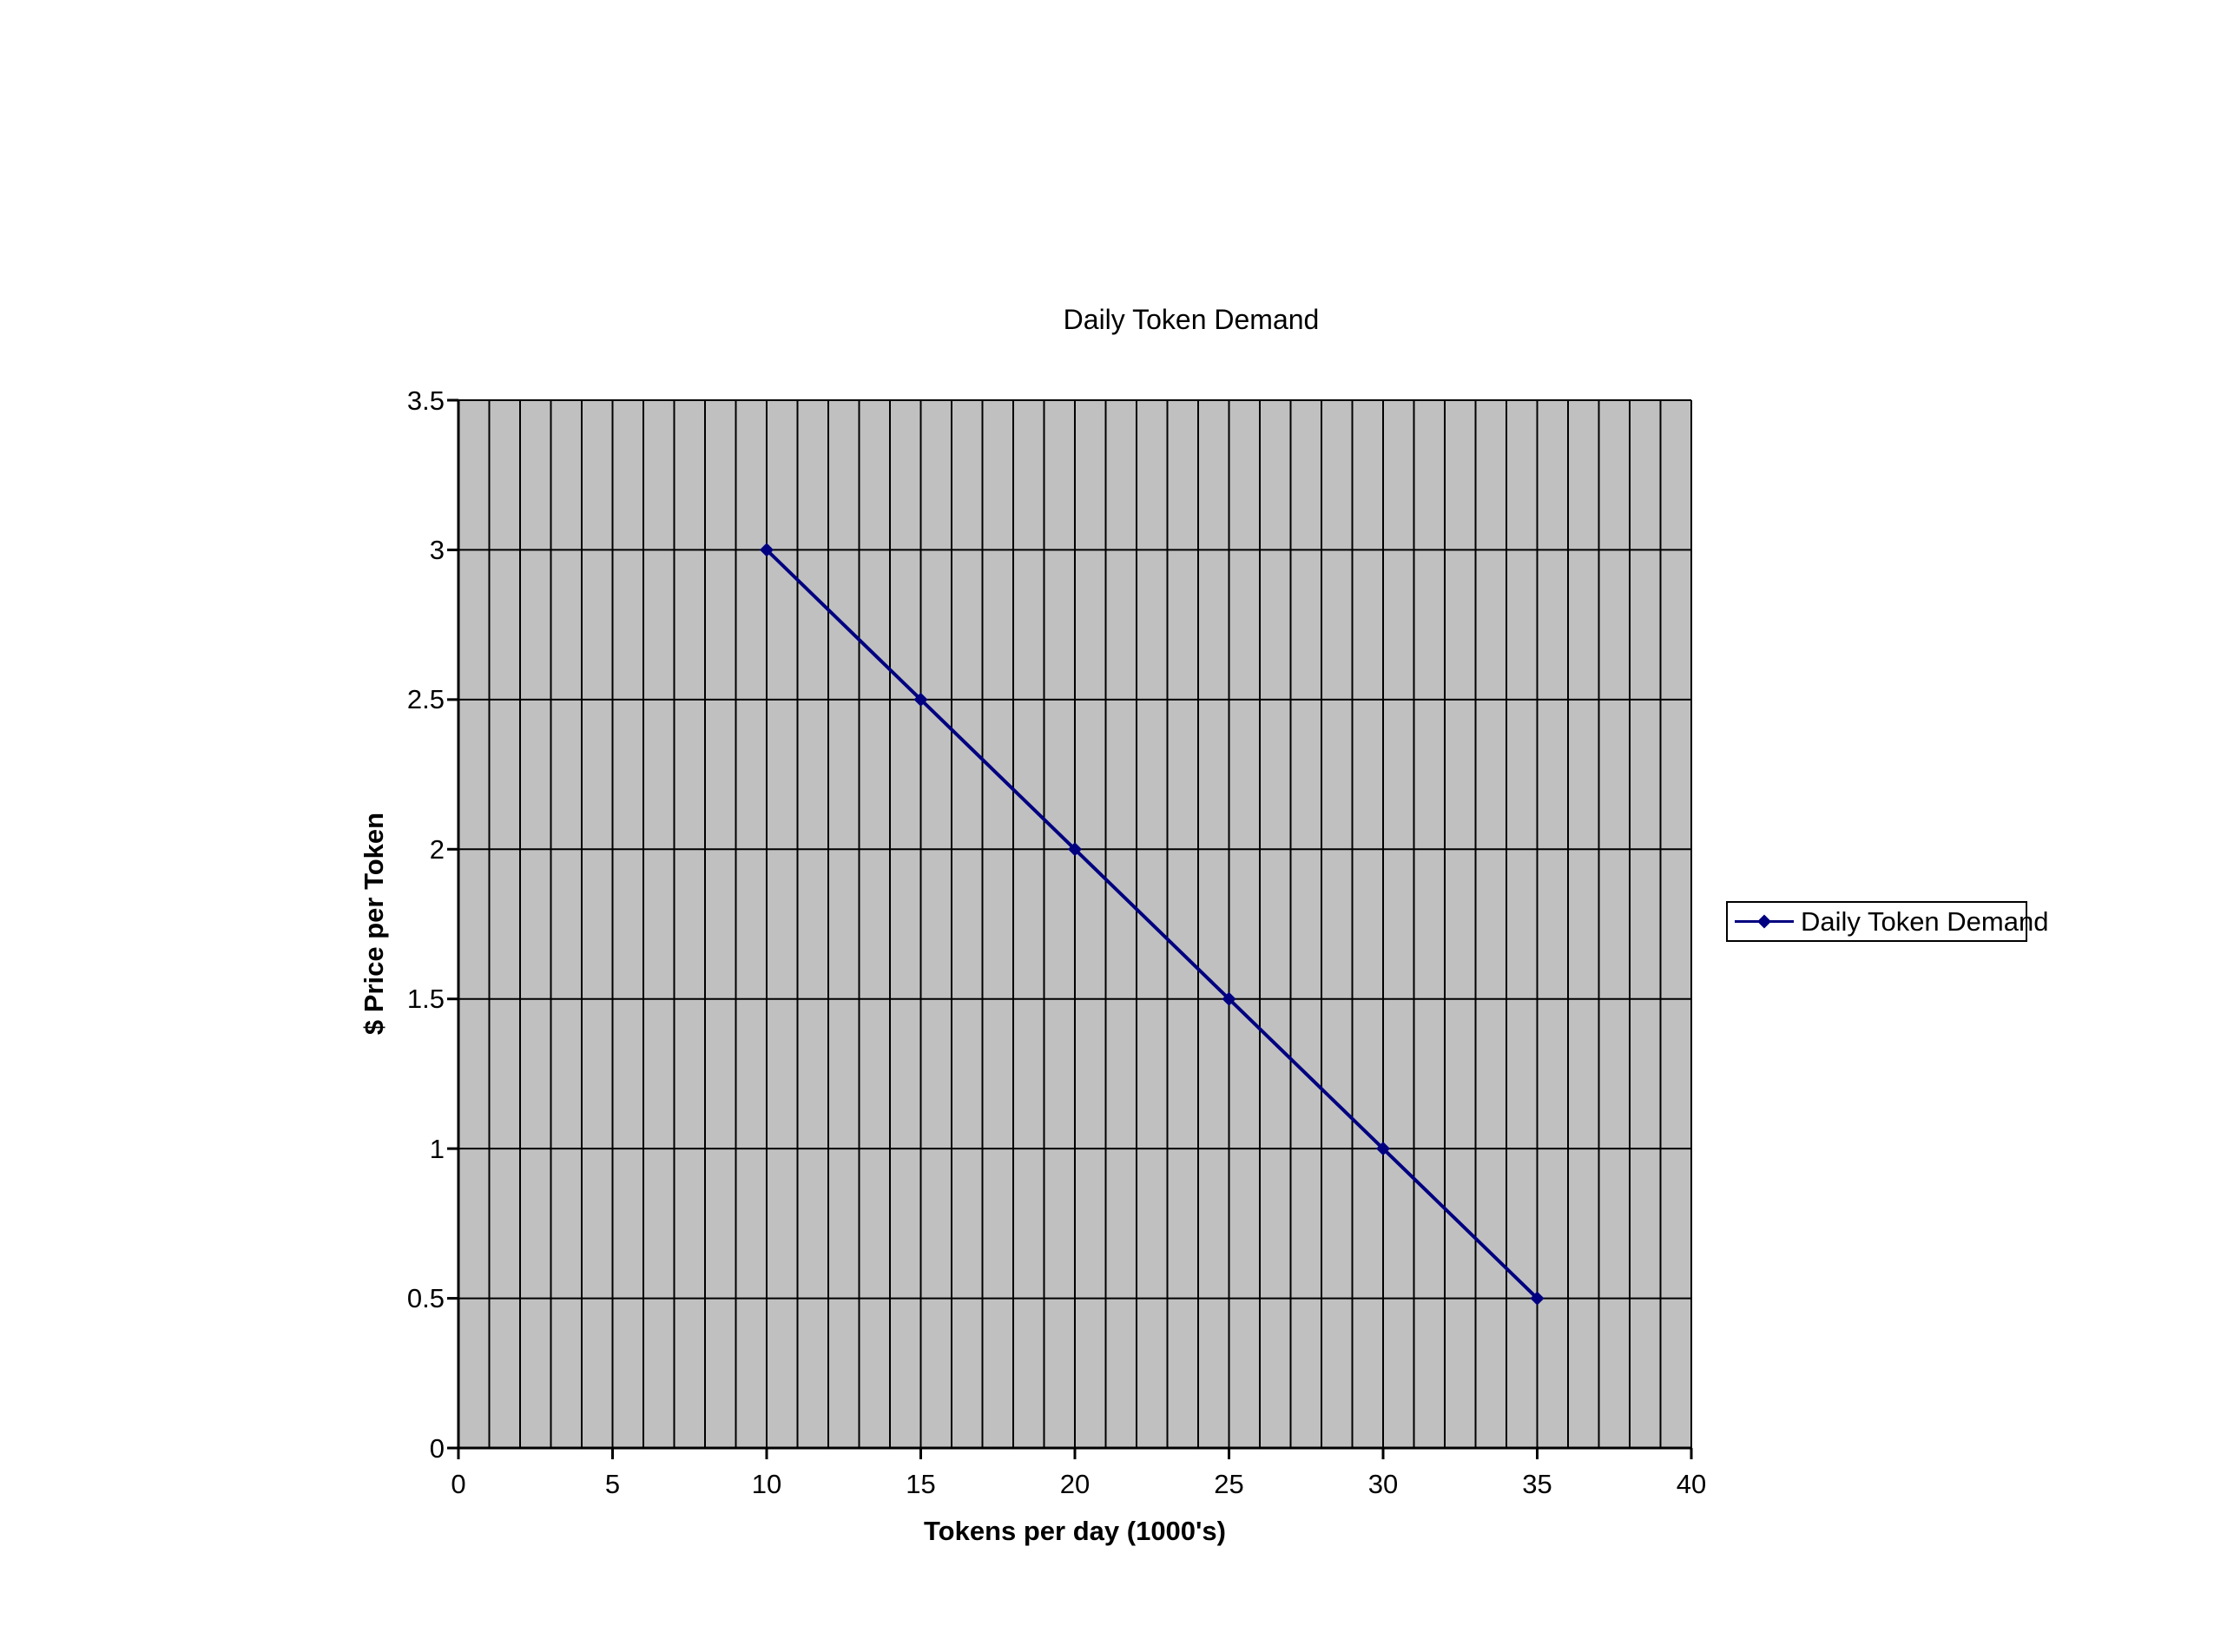 The image size is (2214, 1652). Describe the element at coordinates (425, 1298) in the screenshot. I see `y-tick-label: 0.5` at that location.